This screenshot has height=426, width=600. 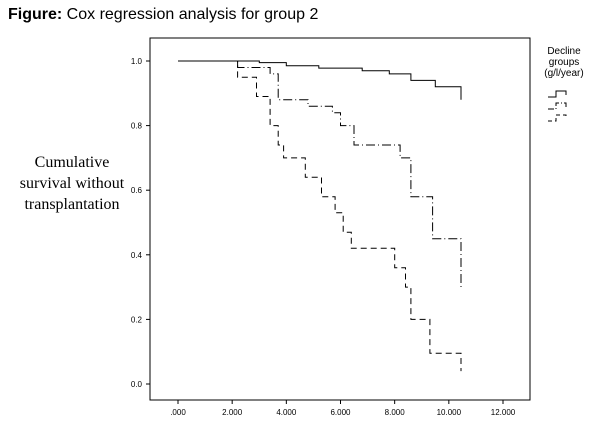 What do you see at coordinates (72, 204) in the screenshot?
I see `y-axis-label-line: transplantation` at bounding box center [72, 204].